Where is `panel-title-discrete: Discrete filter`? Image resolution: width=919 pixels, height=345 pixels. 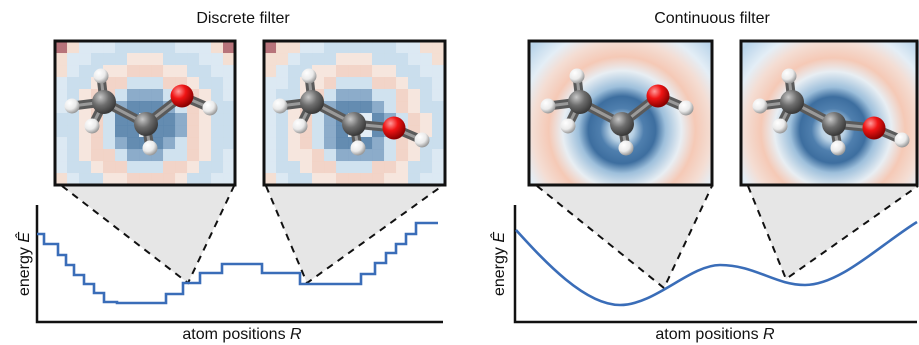
panel-title-discrete: Discrete filter is located at coordinates (243, 18).